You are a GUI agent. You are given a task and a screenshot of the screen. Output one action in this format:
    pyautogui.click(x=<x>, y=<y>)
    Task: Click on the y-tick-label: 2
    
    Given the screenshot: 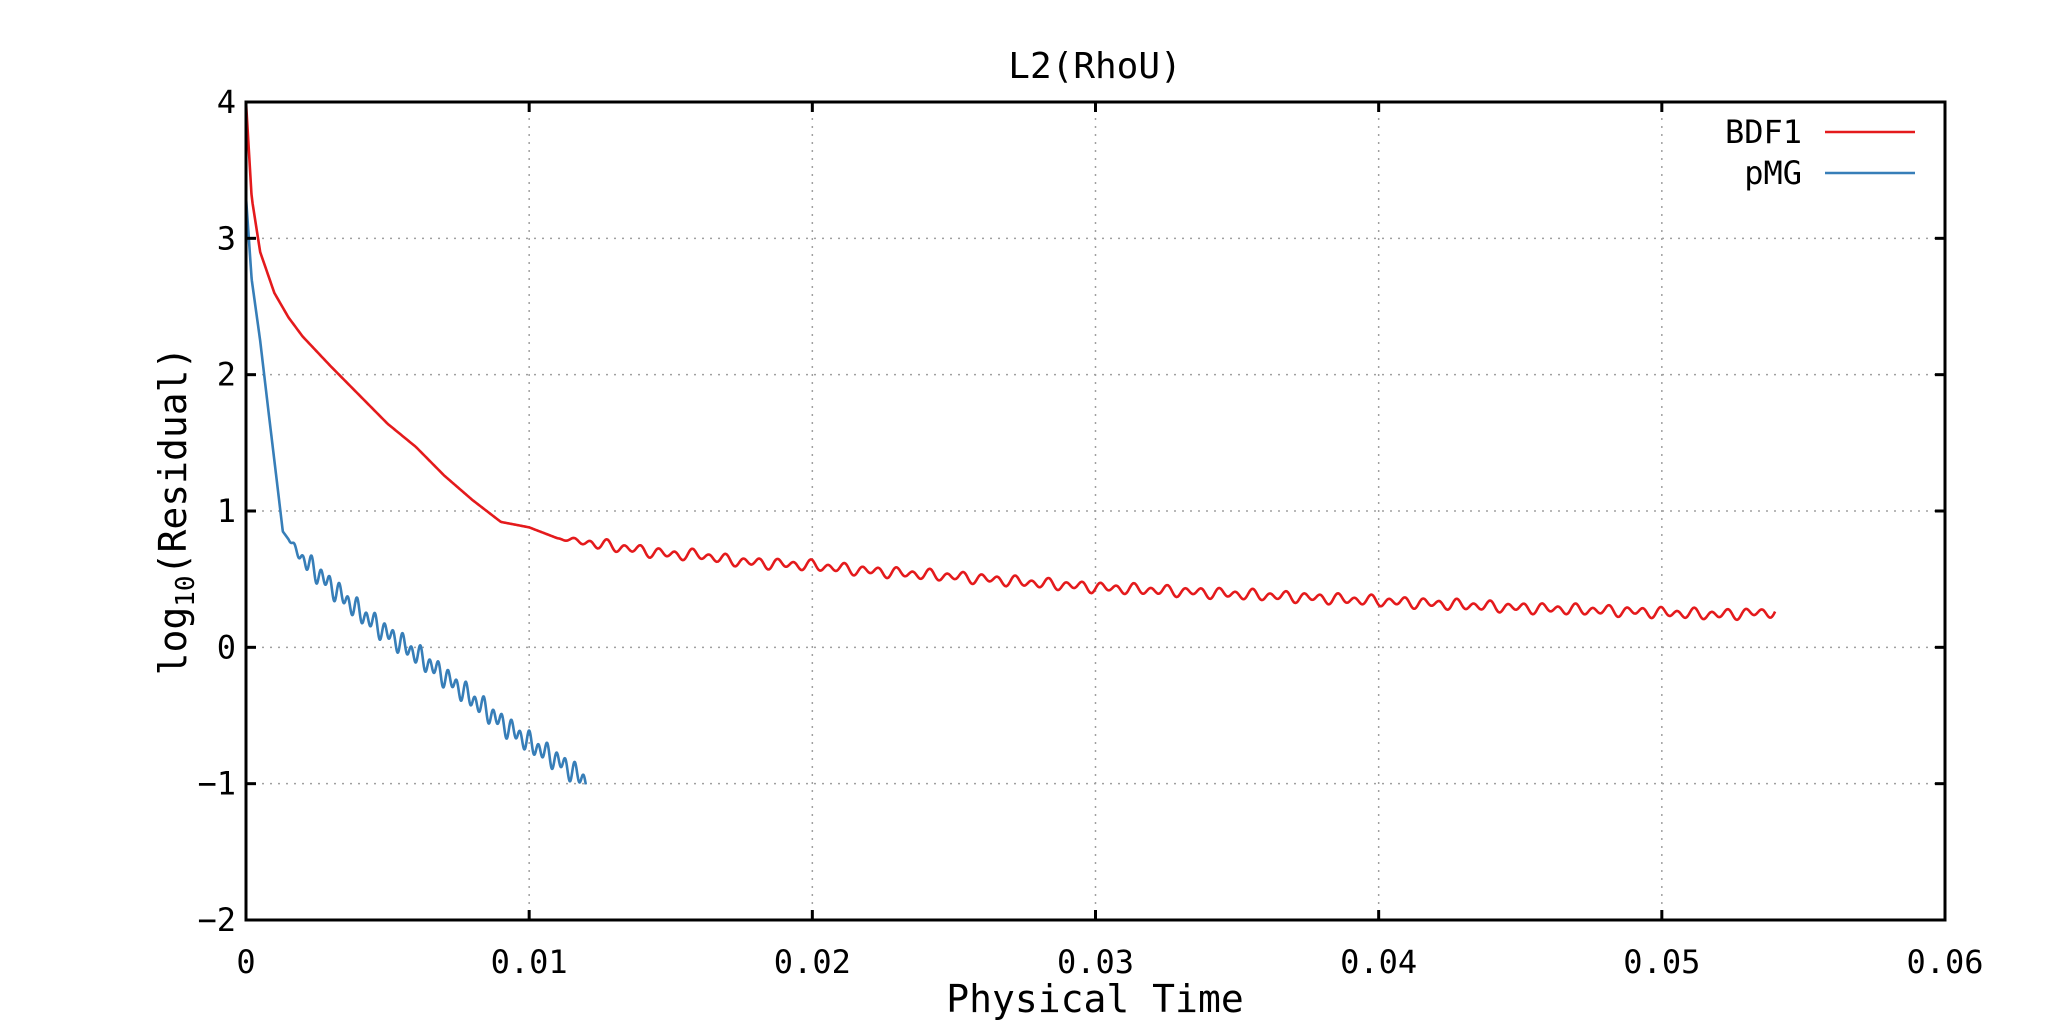 What is the action you would take?
    pyautogui.click(x=226, y=375)
    